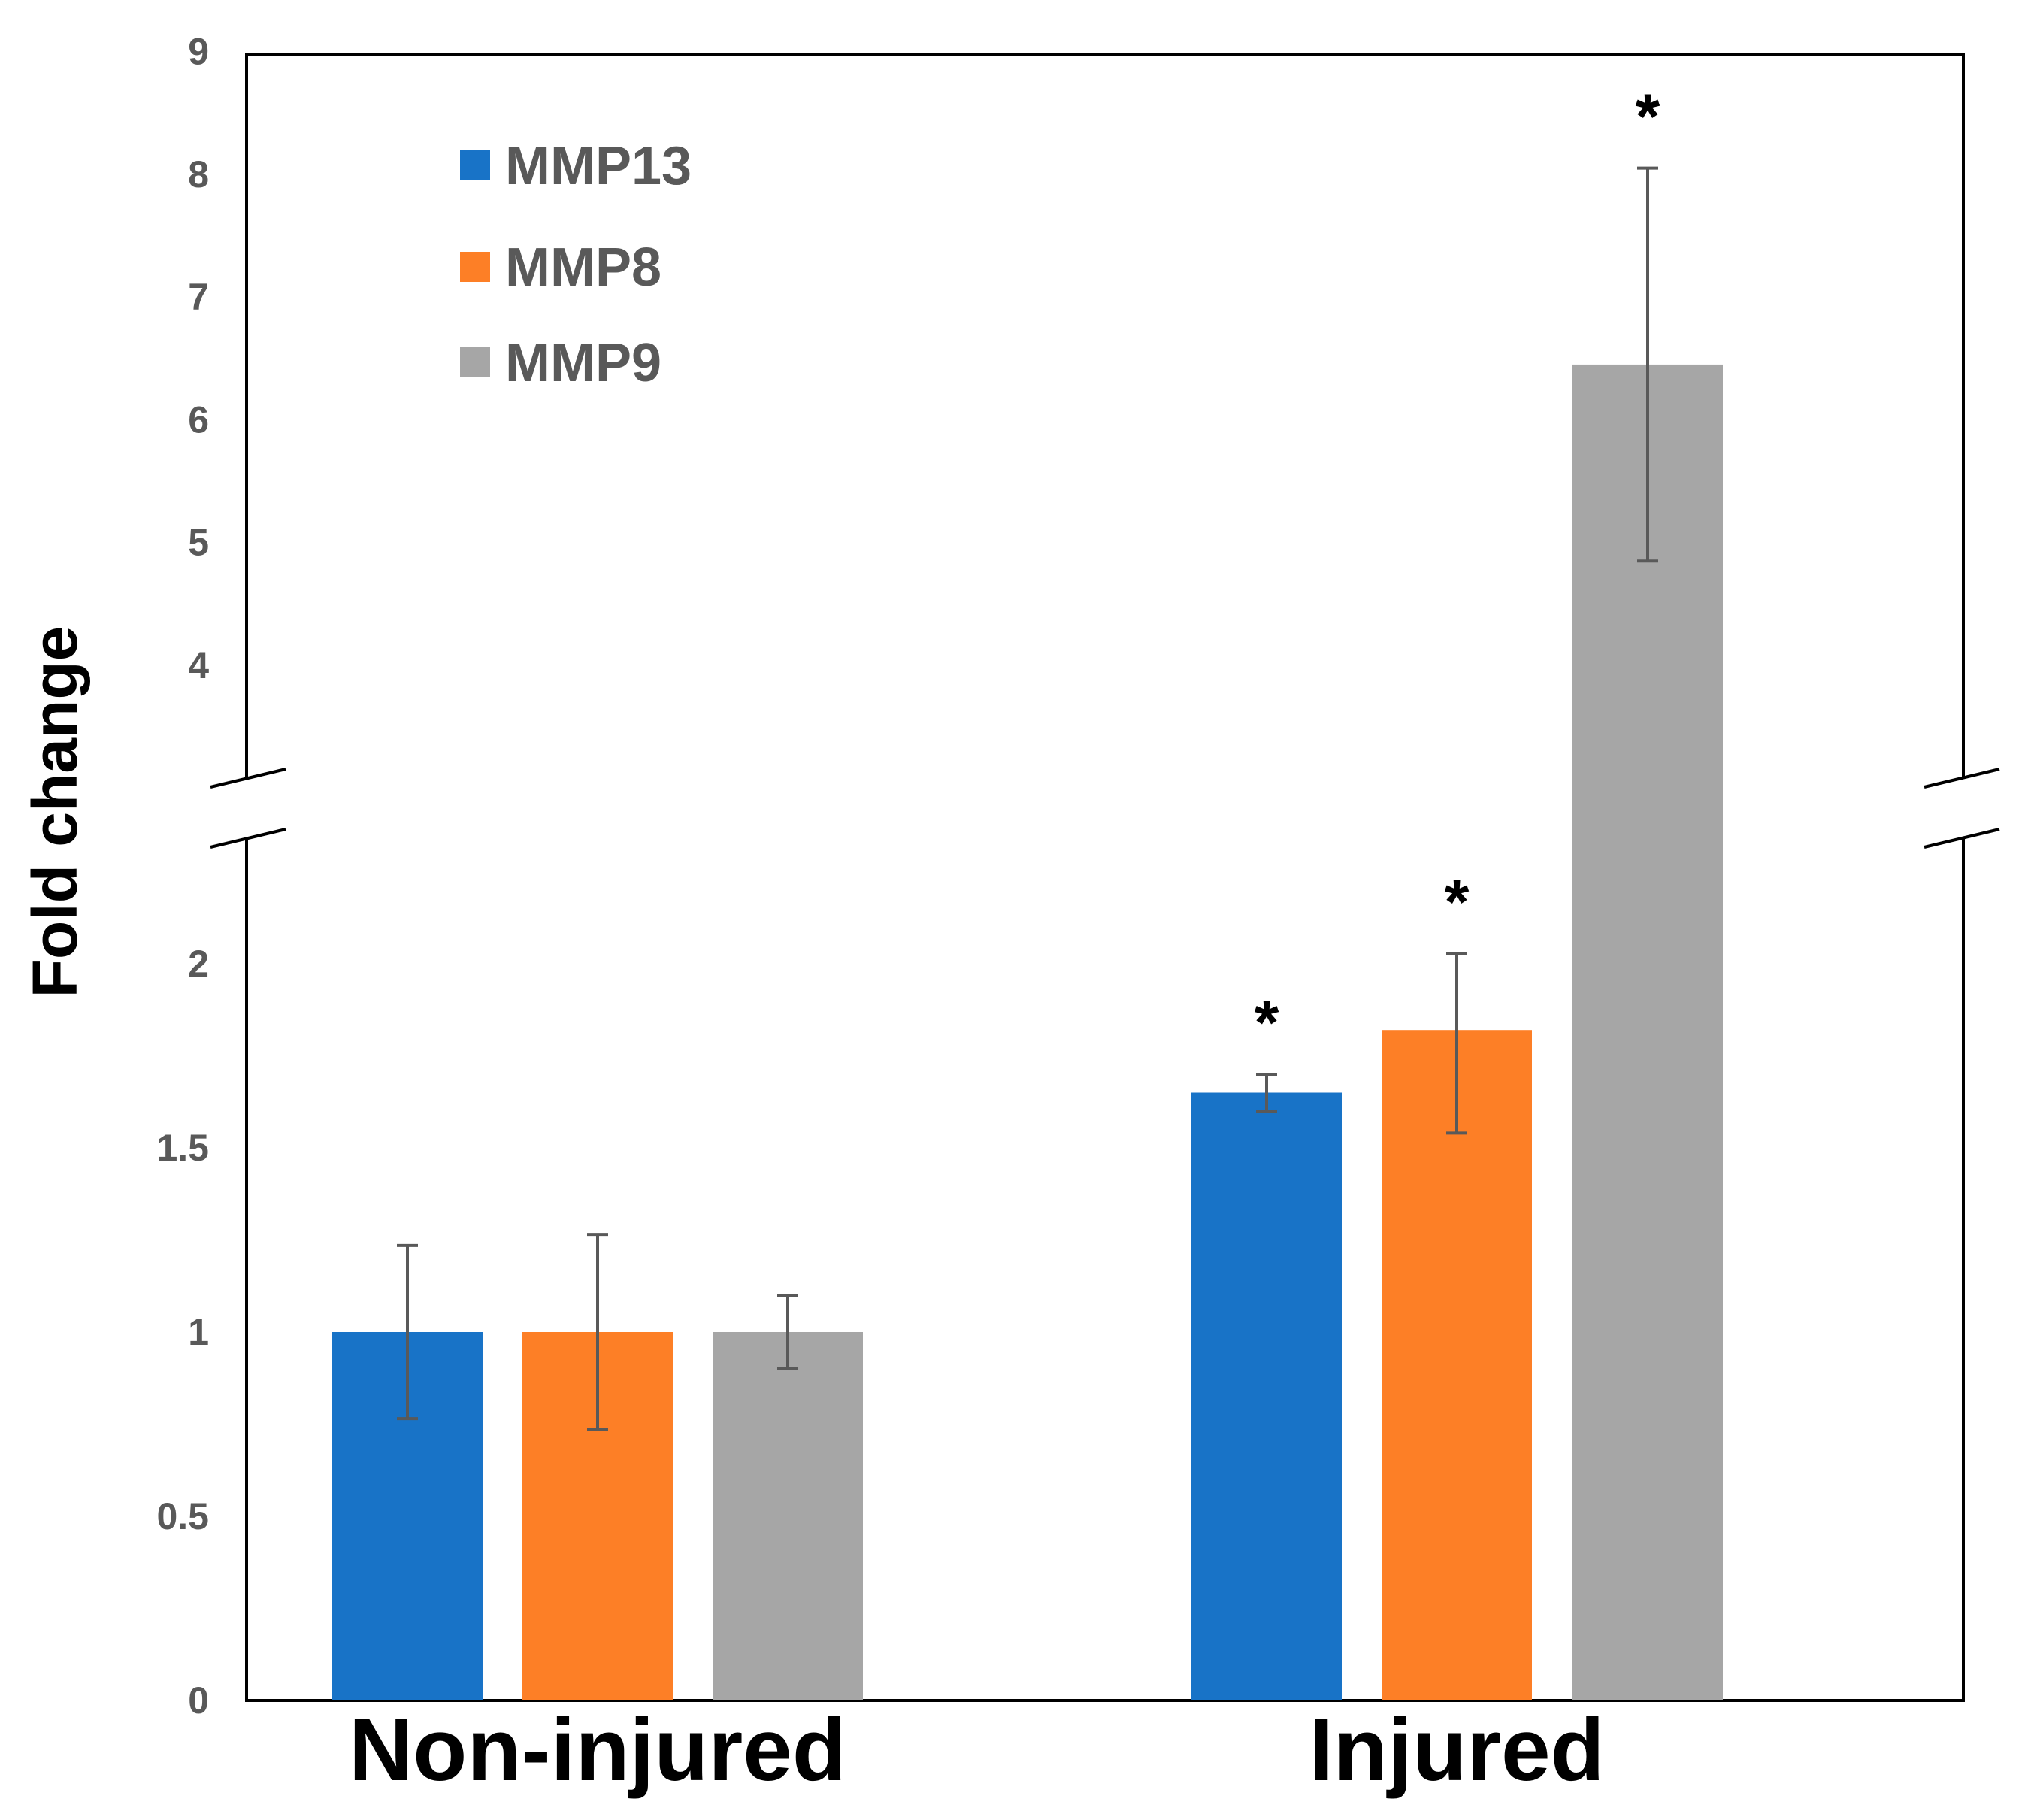 The width and height of the screenshot is (2022, 1820). I want to click on category-label: Injured, so click(1456, 1750).